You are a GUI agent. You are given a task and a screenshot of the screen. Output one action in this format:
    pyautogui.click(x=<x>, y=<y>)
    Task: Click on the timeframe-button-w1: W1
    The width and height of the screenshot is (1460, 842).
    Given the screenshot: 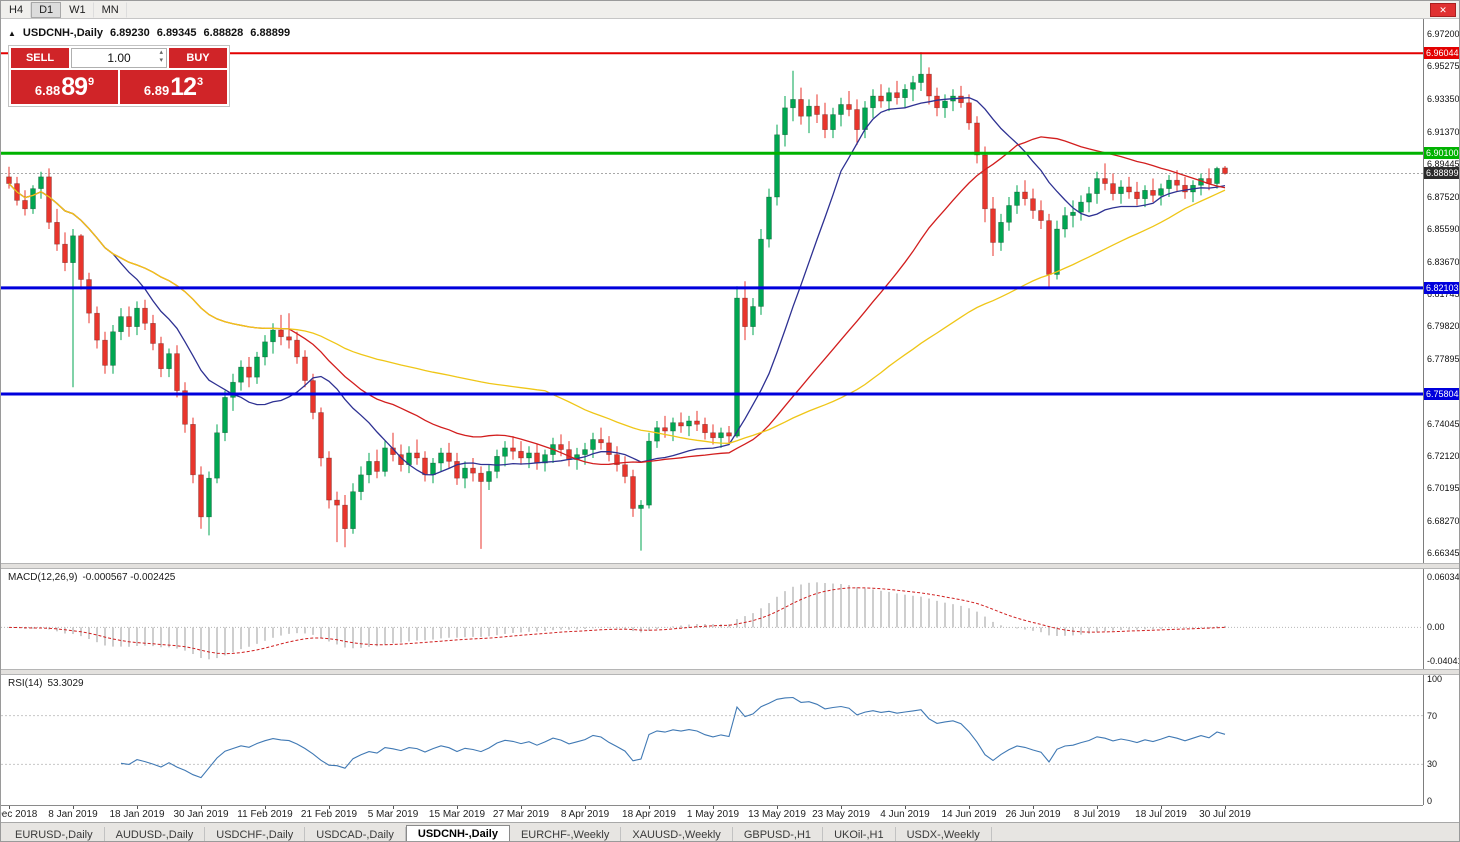 What is the action you would take?
    pyautogui.click(x=77, y=9)
    